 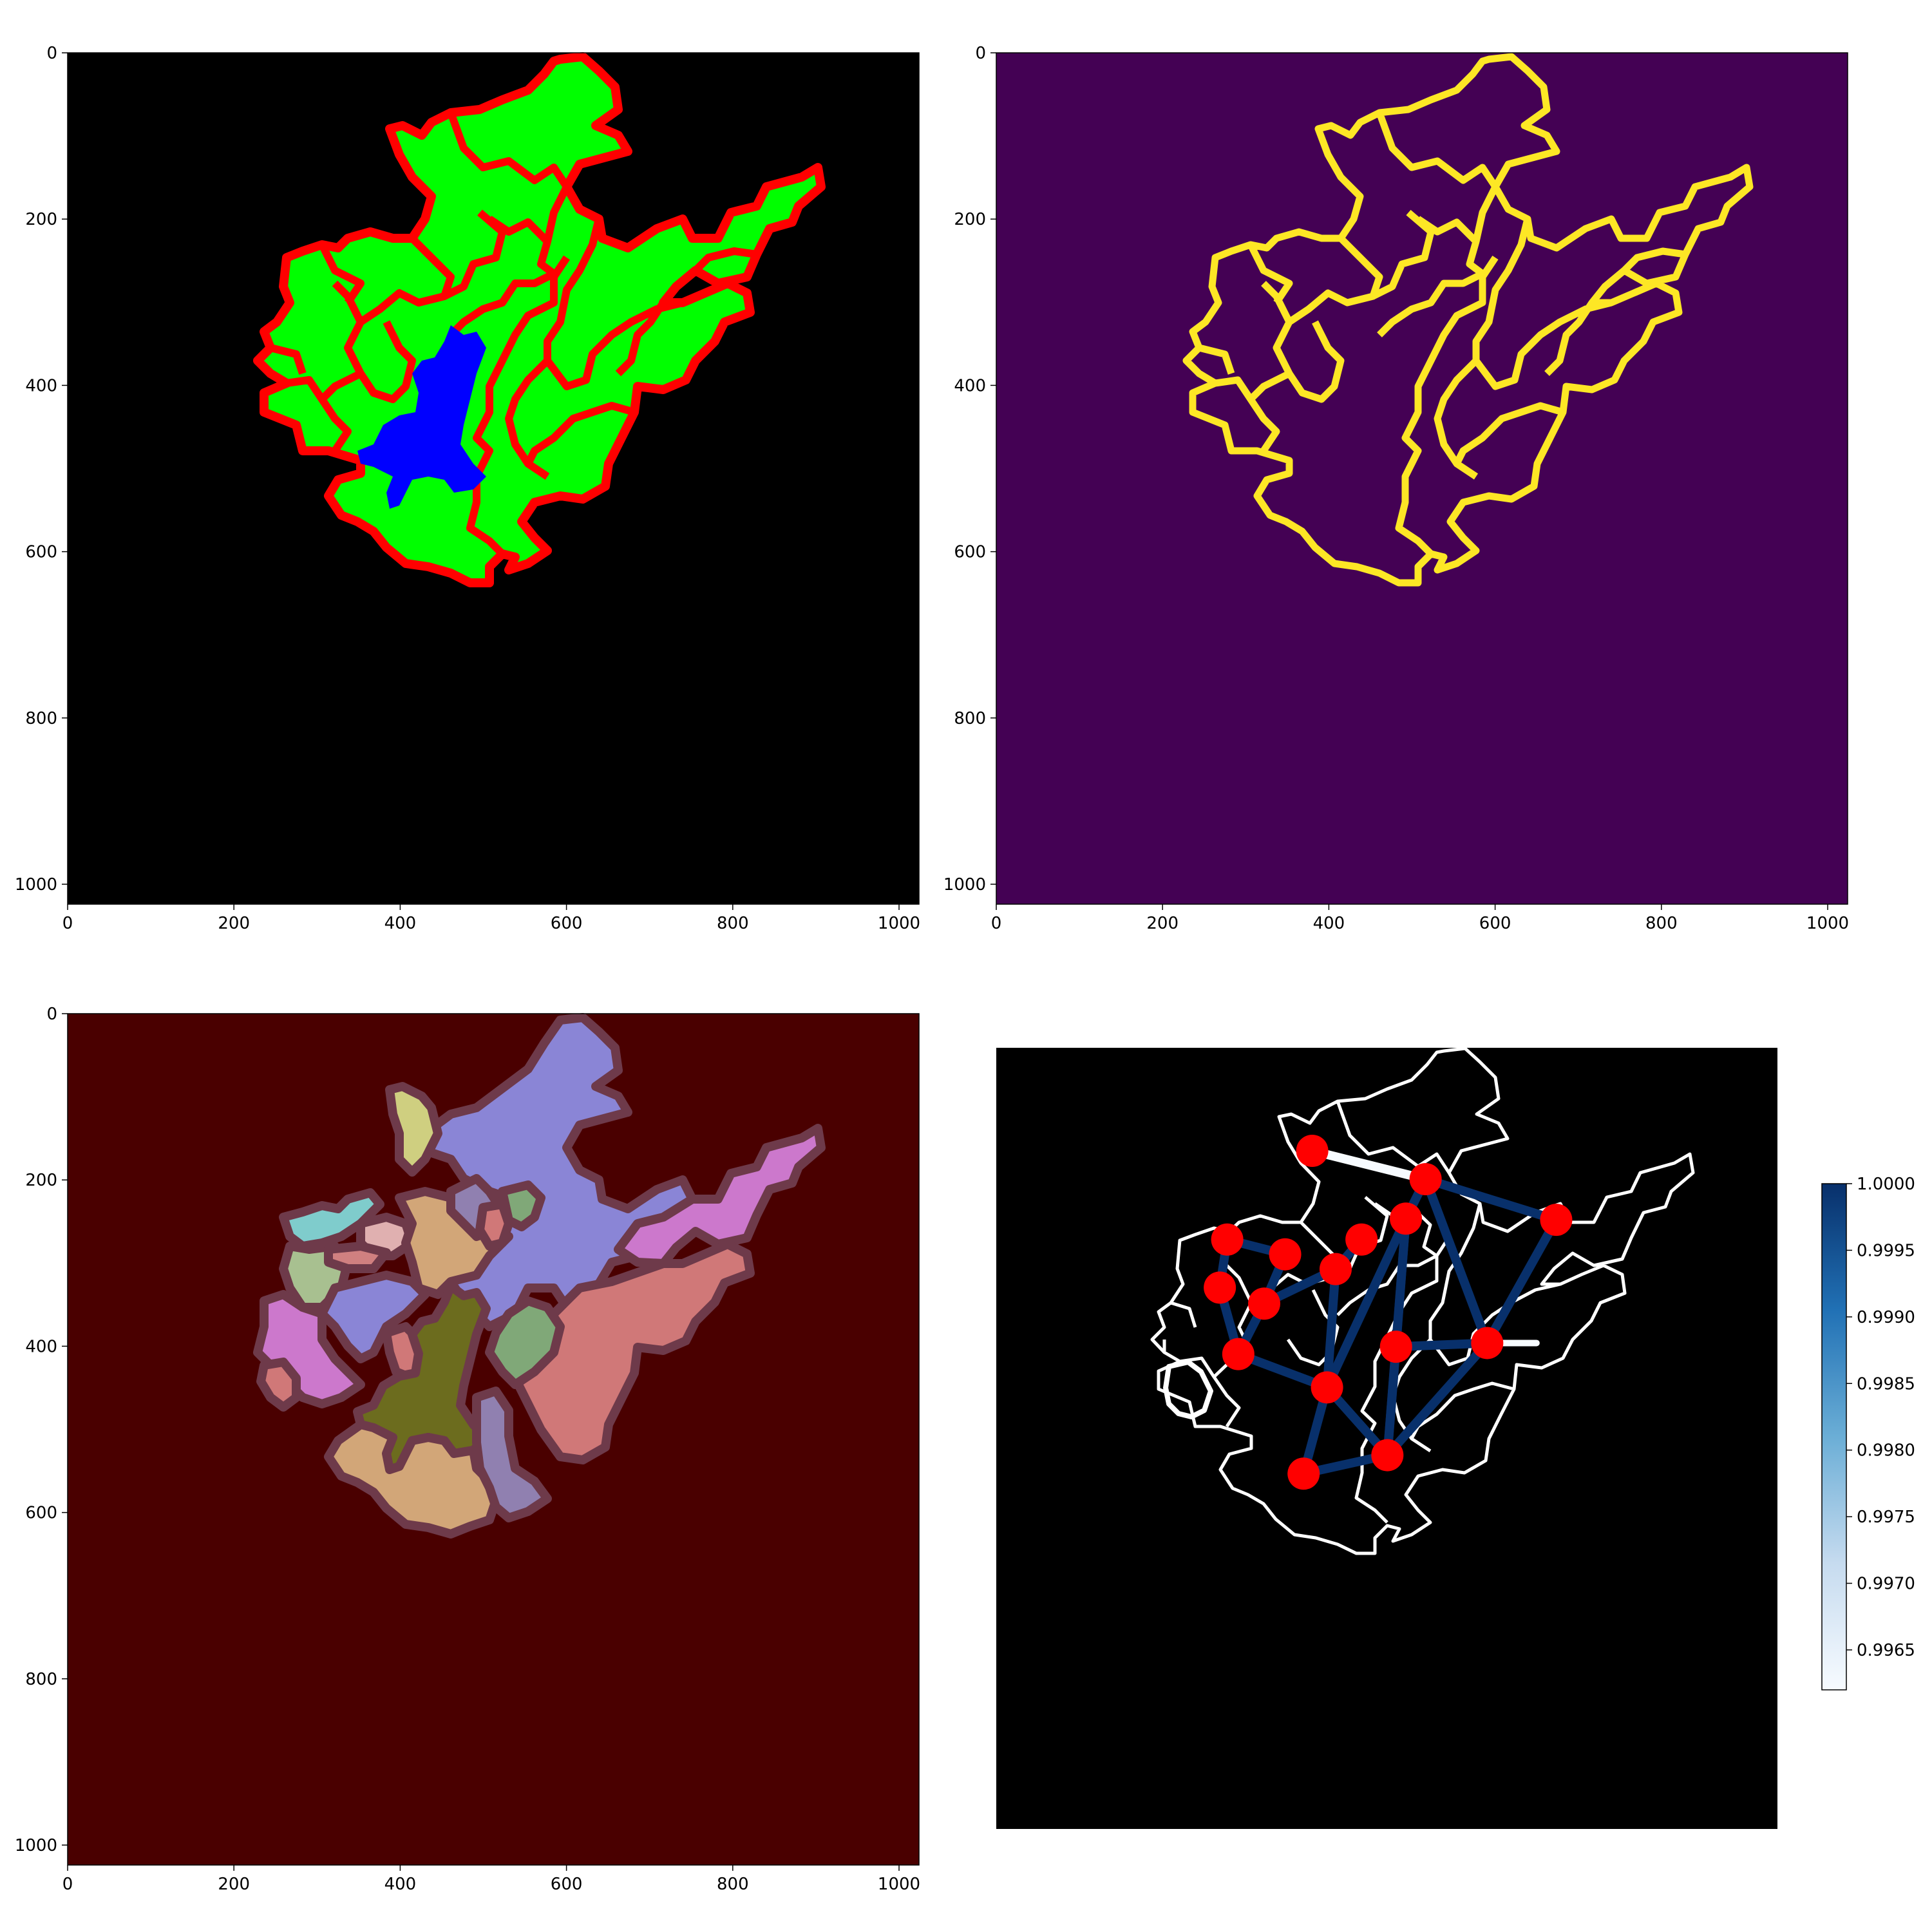 I want to click on region-salmon-left, so click(x=278, y=1385).